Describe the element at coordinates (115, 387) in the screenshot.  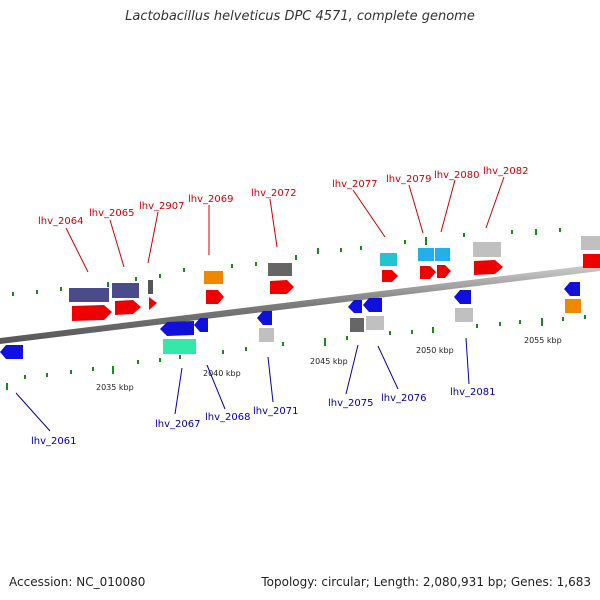
I see `scale-tick-label: 2035 kbp` at that location.